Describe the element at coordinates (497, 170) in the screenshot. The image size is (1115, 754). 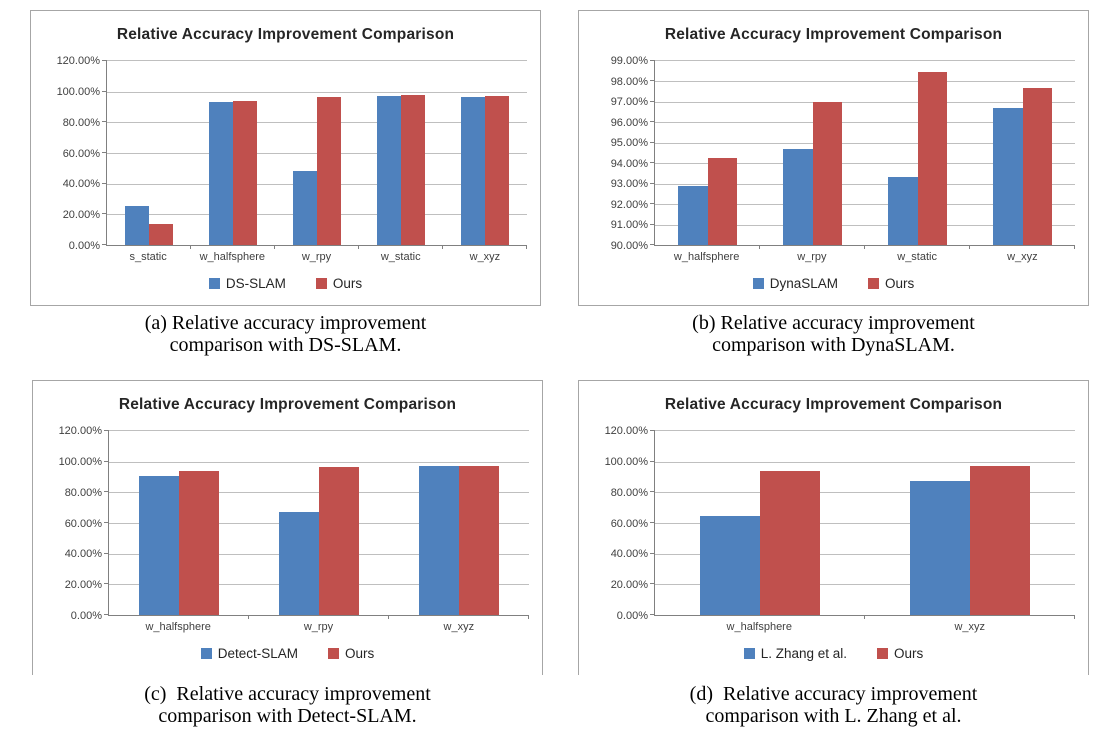
I see `bar-ours-w_xyz` at that location.